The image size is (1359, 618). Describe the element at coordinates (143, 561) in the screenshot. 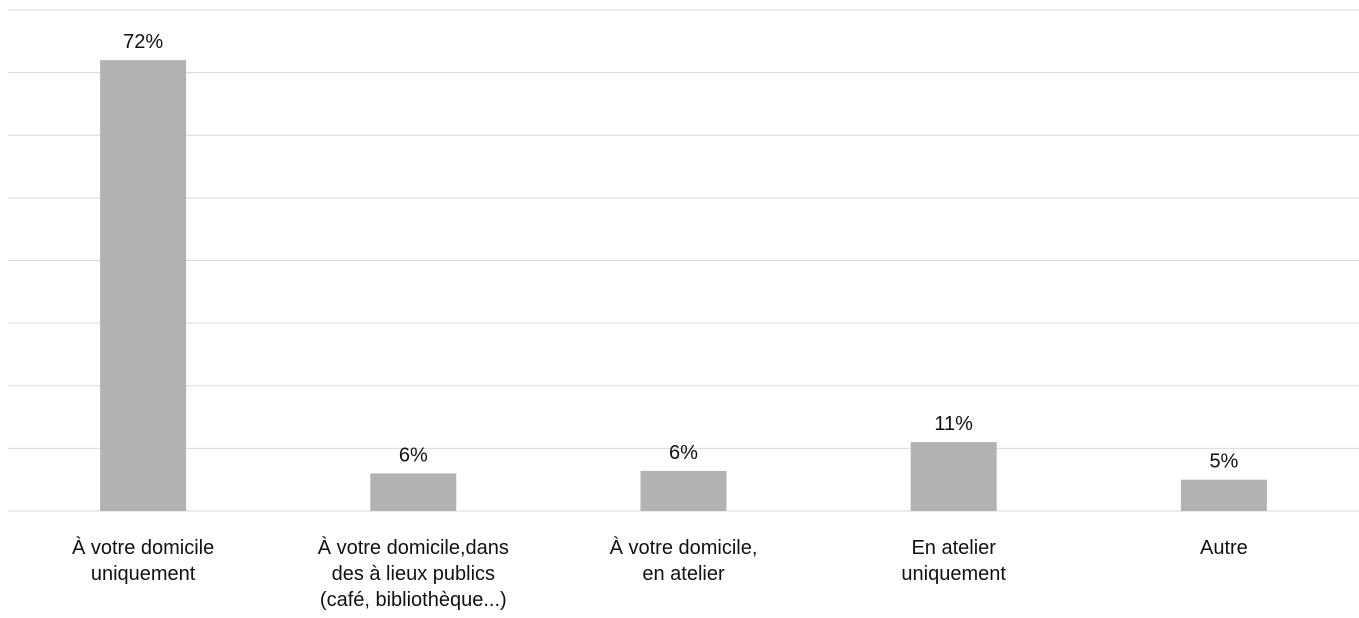

I see `x-tick-label: À votre domicile uniquement` at that location.